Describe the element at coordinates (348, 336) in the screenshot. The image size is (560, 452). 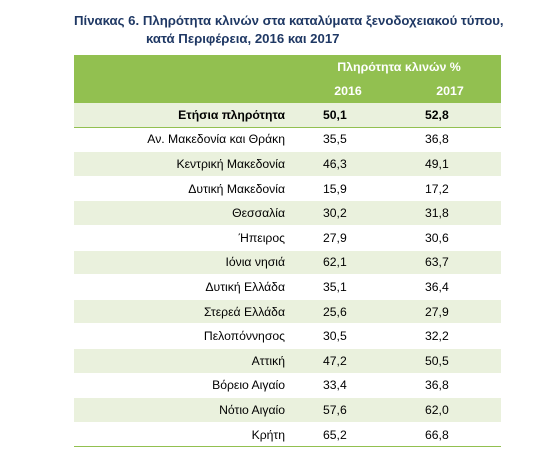
I see `value-2016-cell: 30,5` at that location.